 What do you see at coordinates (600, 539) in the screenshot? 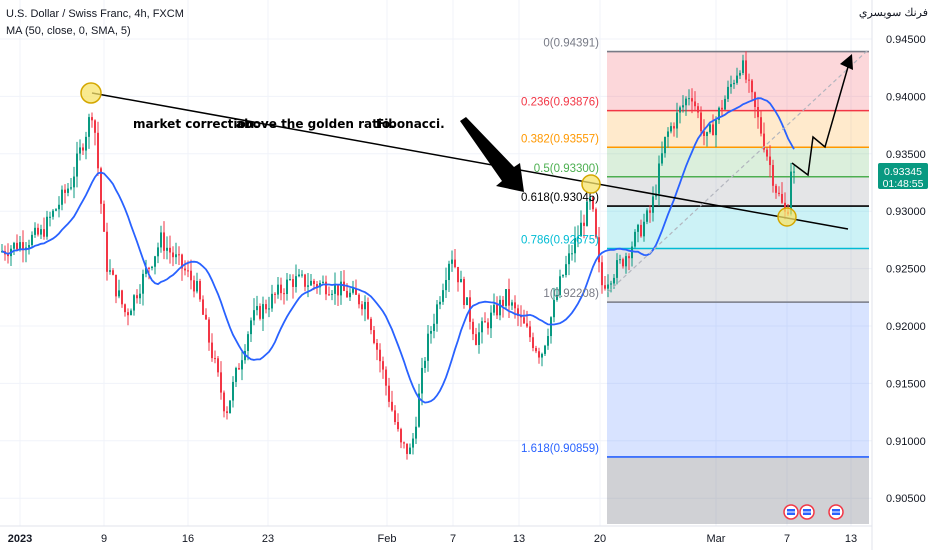
I see `time-tick-label: 20` at bounding box center [600, 539].